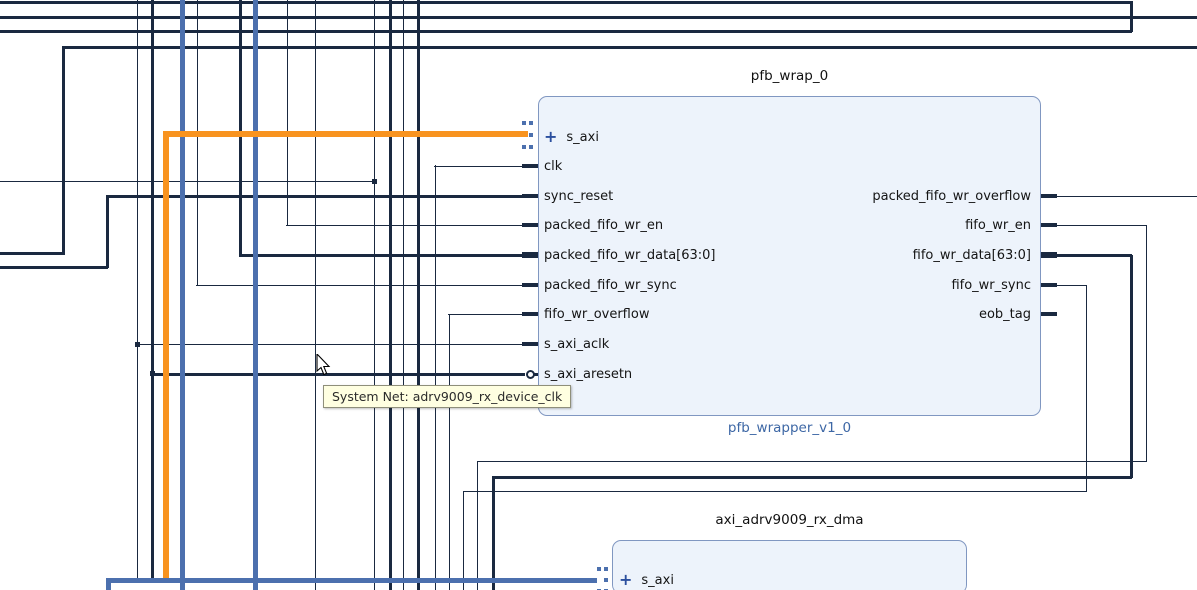  Describe the element at coordinates (881, 314) in the screenshot. I see `port-eob-tag: eob_tag` at that location.